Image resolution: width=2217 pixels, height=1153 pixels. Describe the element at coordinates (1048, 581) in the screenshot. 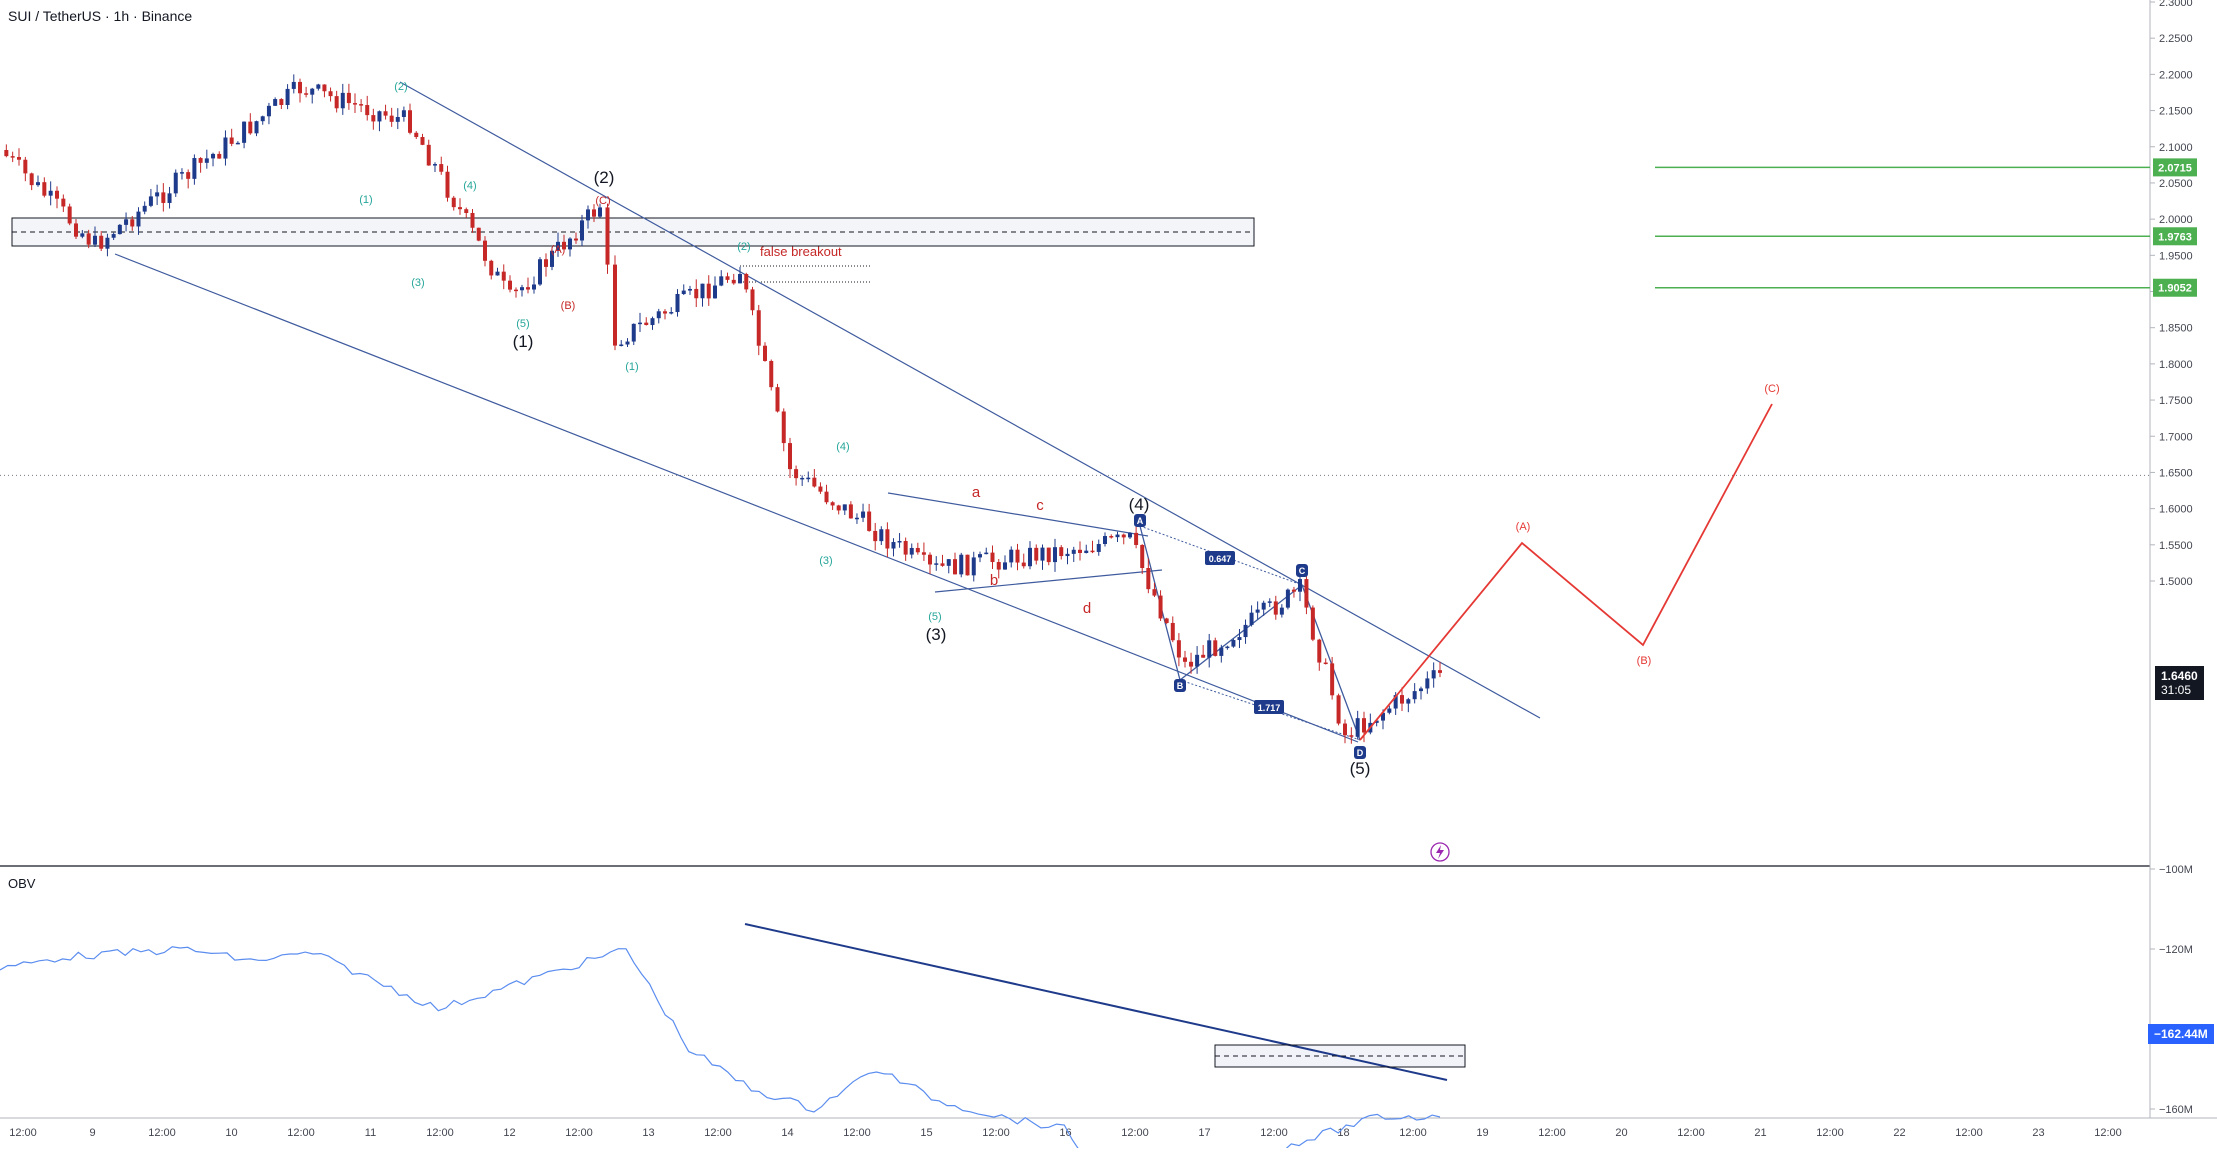

I see `triangle-lower` at that location.